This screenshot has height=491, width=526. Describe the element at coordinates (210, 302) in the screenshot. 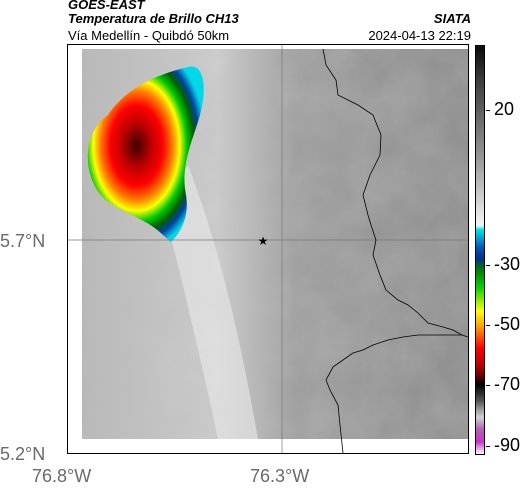

I see `bright-cloud-band` at that location.